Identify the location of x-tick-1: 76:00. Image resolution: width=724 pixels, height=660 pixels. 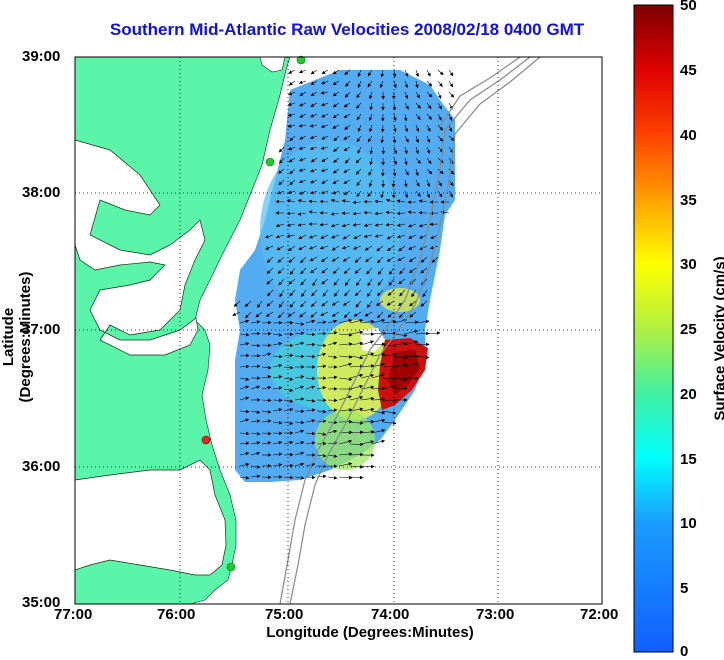
(176, 614).